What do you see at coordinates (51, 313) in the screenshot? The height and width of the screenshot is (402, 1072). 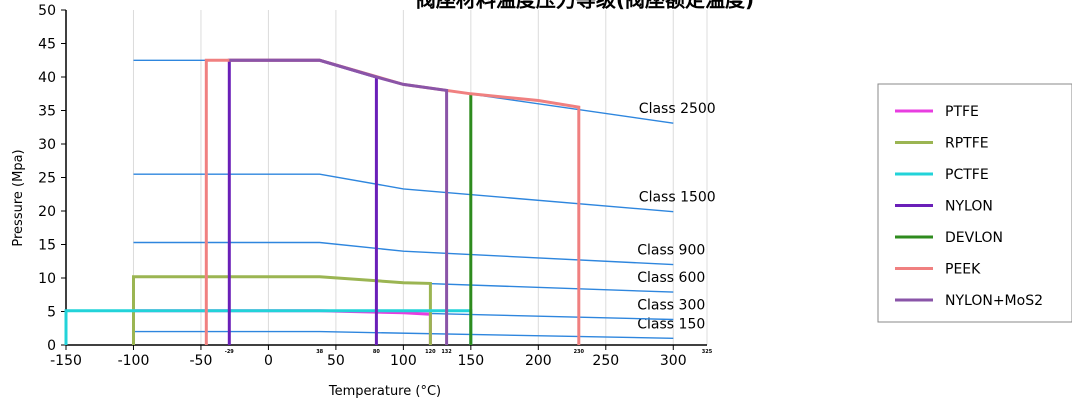 I see `y-tick-label: 5` at bounding box center [51, 313].